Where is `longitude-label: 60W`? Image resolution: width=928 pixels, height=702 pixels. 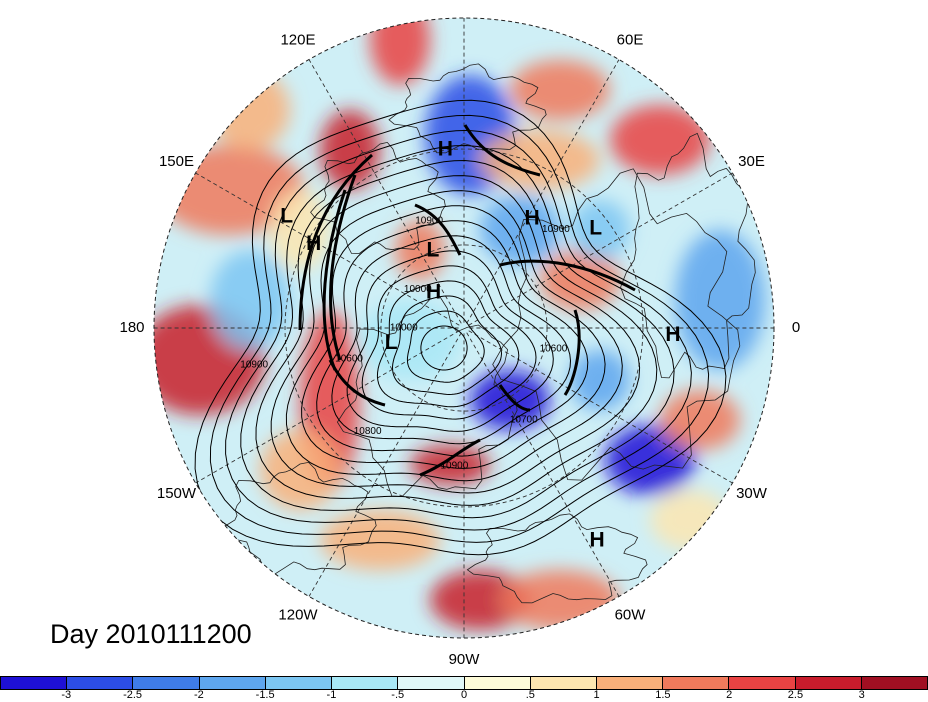
longitude-label: 60W is located at coordinates (631, 614).